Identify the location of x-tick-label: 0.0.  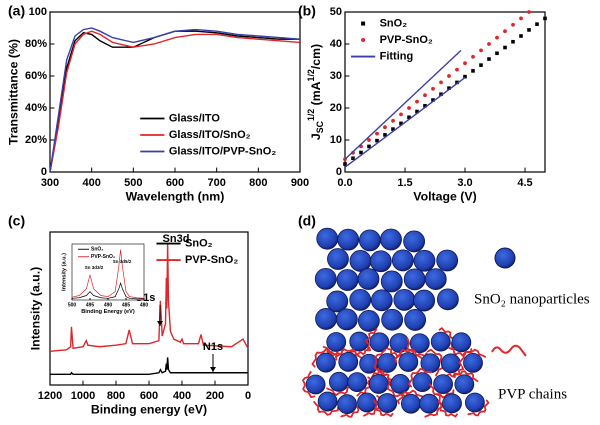
(344, 183).